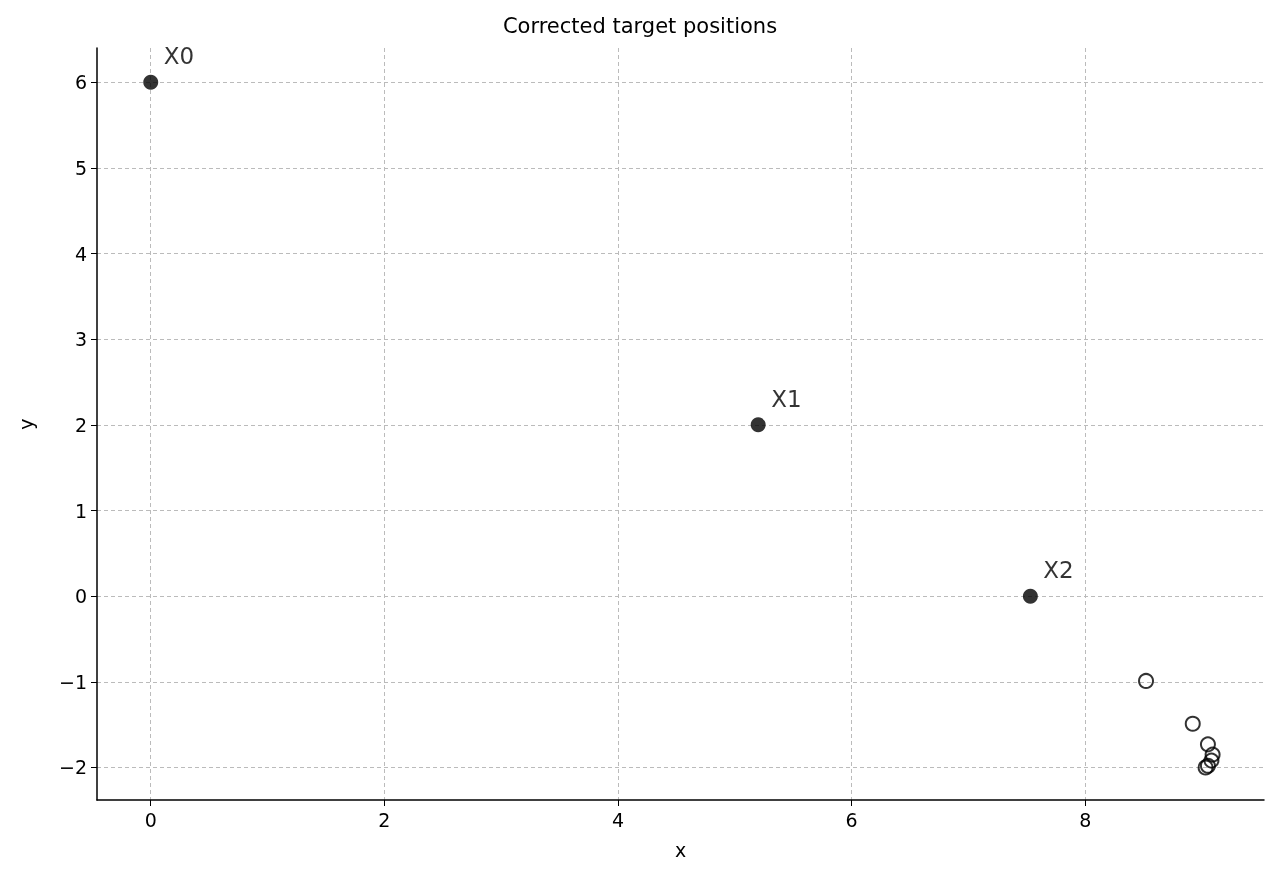 The height and width of the screenshot is (880, 1280). Describe the element at coordinates (80, 82) in the screenshot. I see `y-tick-label: 6` at that location.